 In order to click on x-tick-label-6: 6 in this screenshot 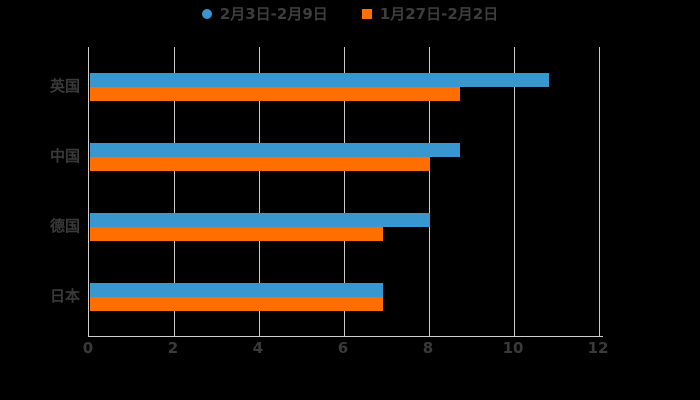, I will do `click(343, 348)`.